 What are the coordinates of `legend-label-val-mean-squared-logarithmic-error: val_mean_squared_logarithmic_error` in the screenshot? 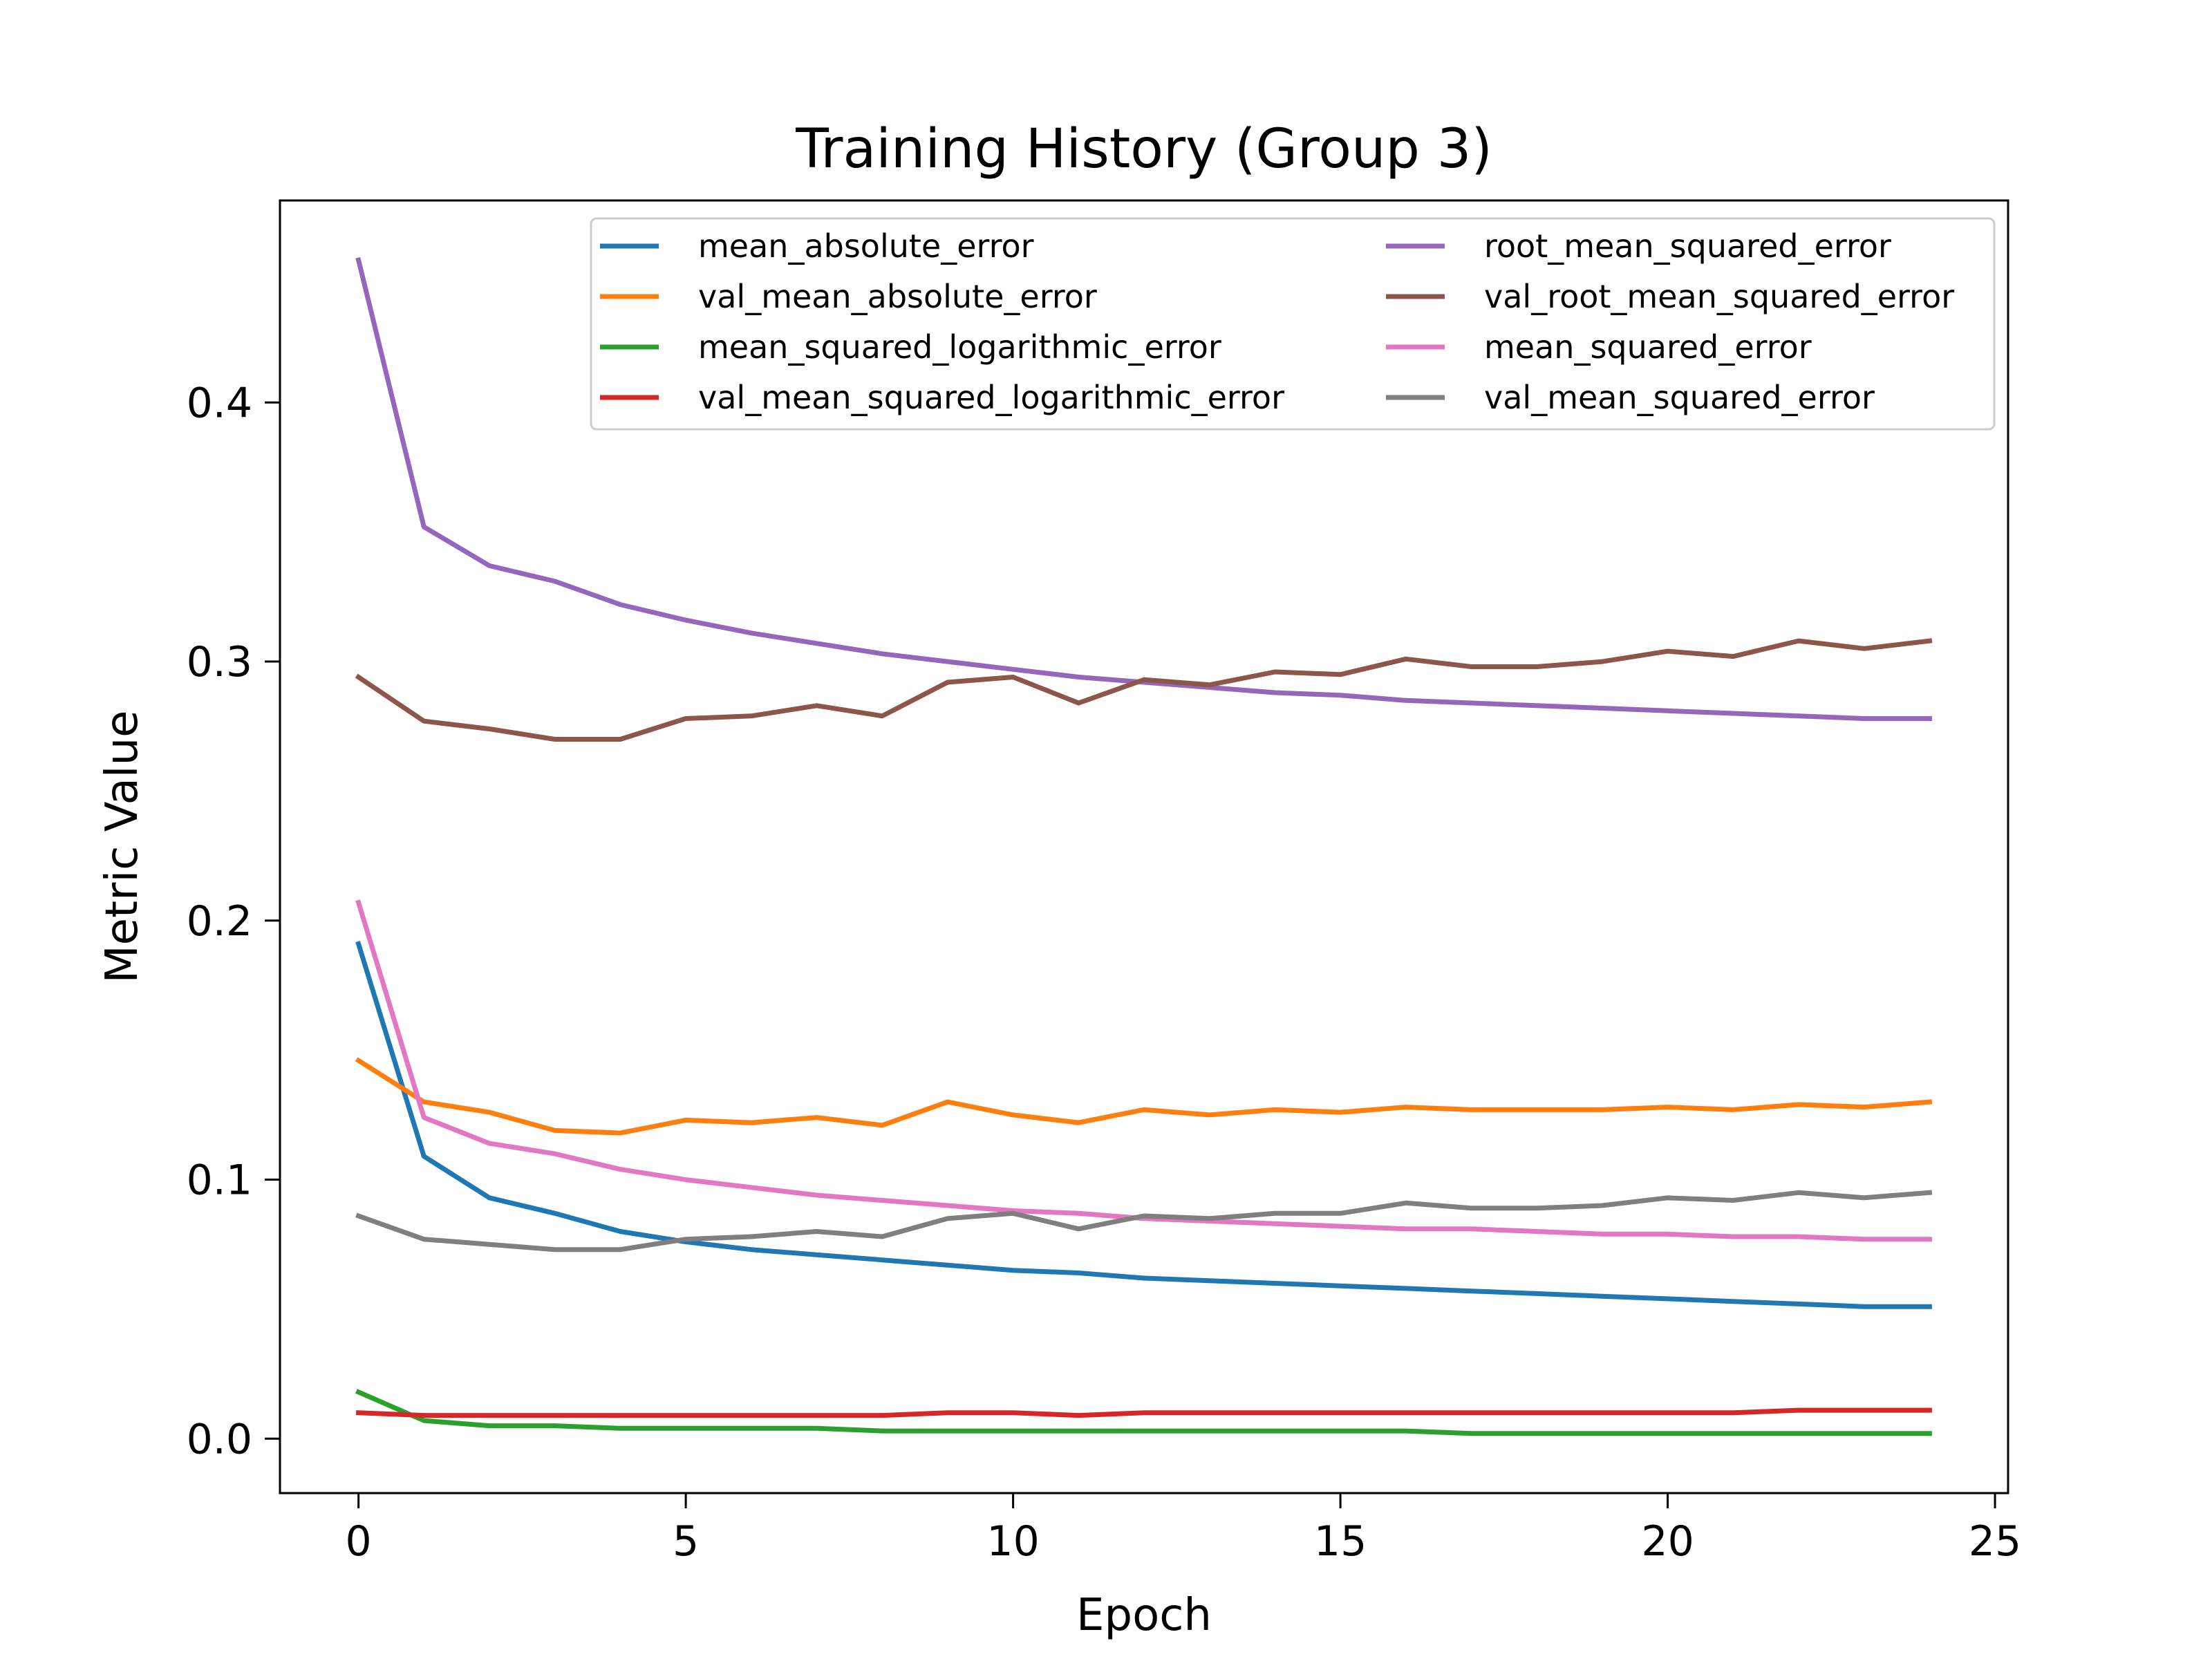 It's located at (991, 398).